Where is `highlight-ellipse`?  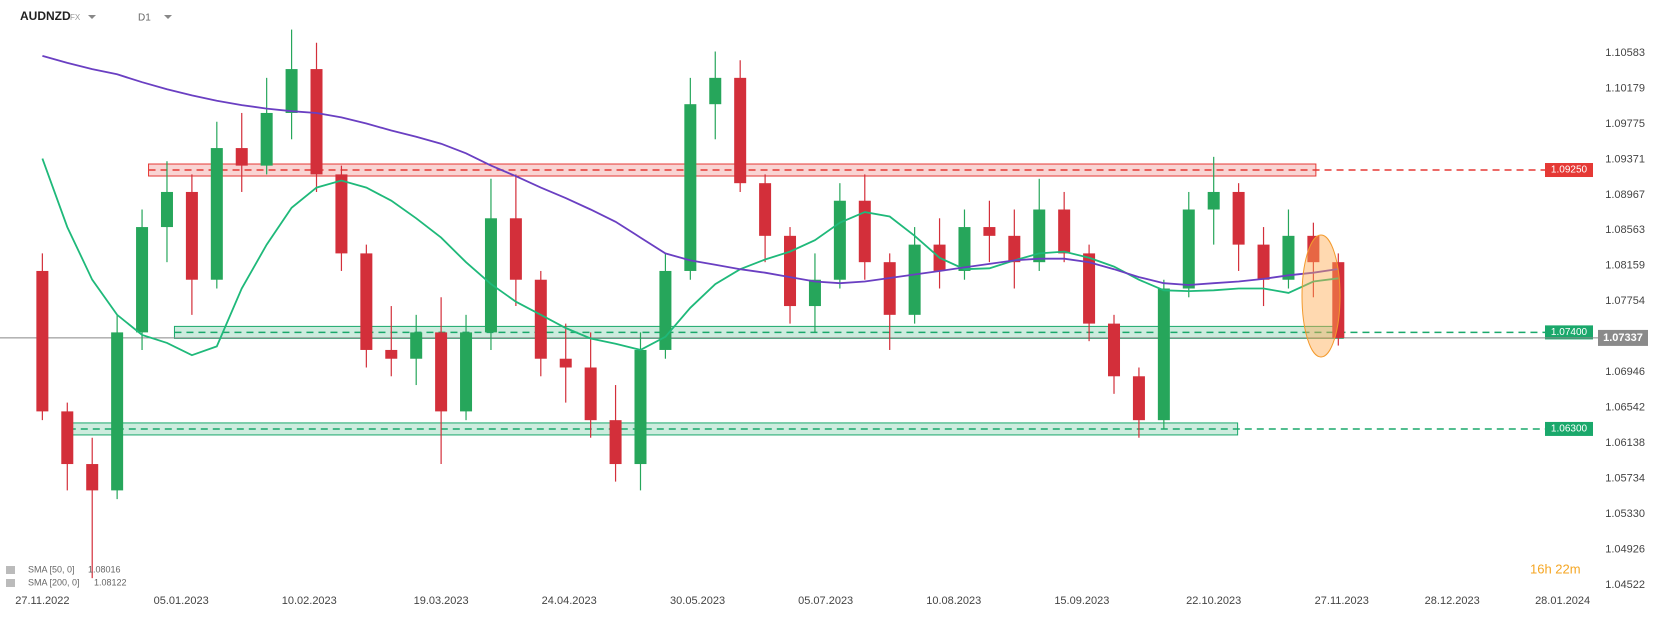 highlight-ellipse is located at coordinates (1321, 296).